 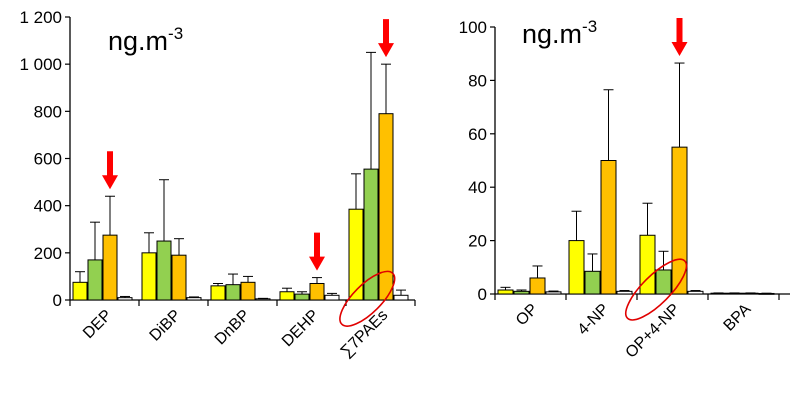 I want to click on y-tick-label: 1 200, so click(x=40, y=17).